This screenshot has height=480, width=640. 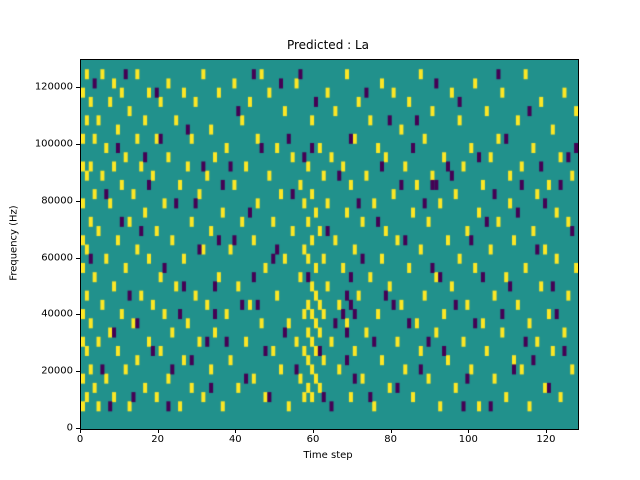 I want to click on y-tick-label: 40000, so click(x=57, y=314).